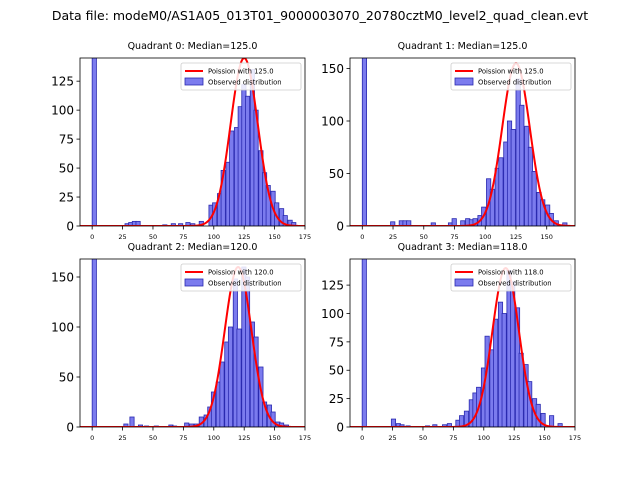 Image resolution: width=640 pixels, height=480 pixels. Describe the element at coordinates (332, 286) in the screenshot. I see `y-tick-label: 125` at that location.